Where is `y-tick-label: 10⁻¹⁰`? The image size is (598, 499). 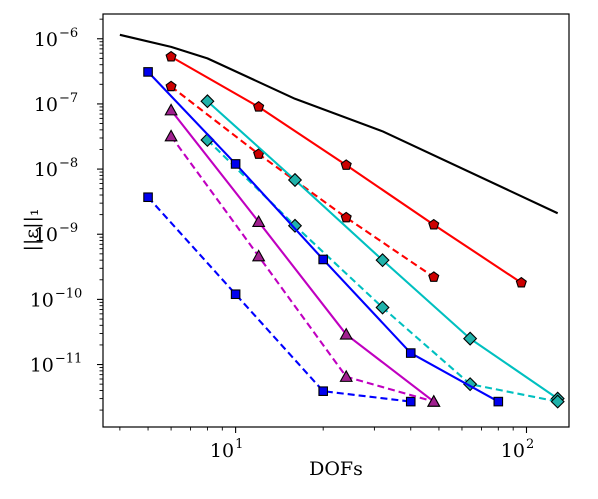
y-tick-label: 10⁻¹⁰ is located at coordinates (56, 298).